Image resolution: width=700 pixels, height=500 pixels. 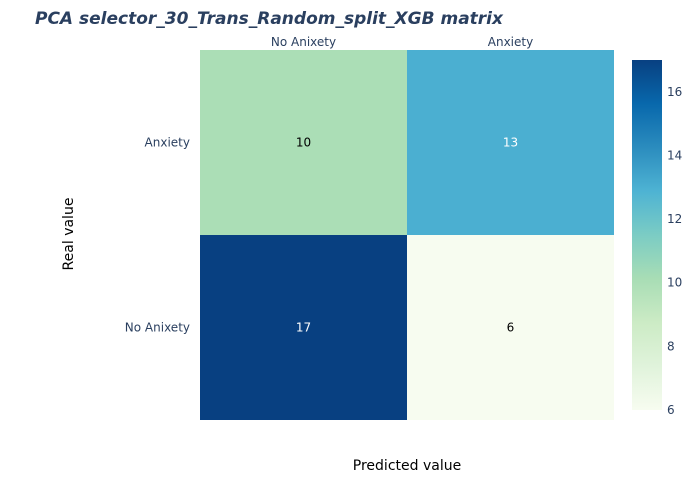 What do you see at coordinates (402, 42) in the screenshot?
I see `x-axis-tick-labels: No Anixety Anxiety` at bounding box center [402, 42].